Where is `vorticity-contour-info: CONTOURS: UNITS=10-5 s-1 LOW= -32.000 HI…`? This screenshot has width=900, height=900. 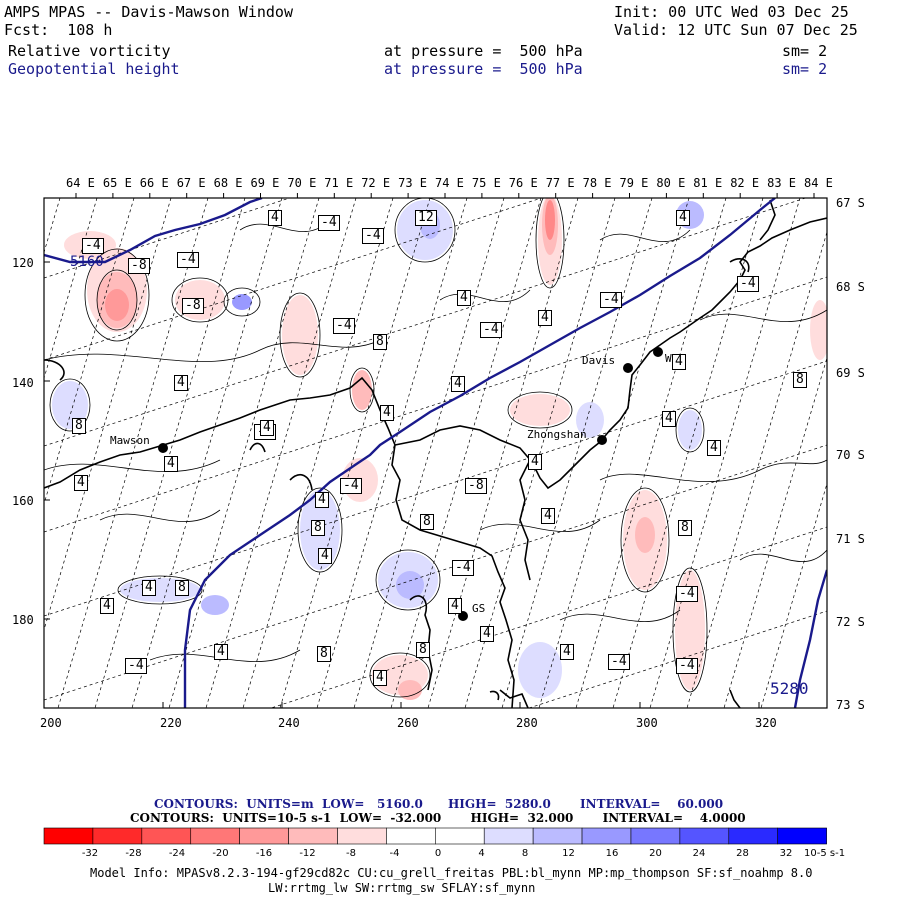 vorticity-contour-info: CONTOURS: UNITS=10-5 s-1 LOW= -32.000 HI… is located at coordinates (438, 818).